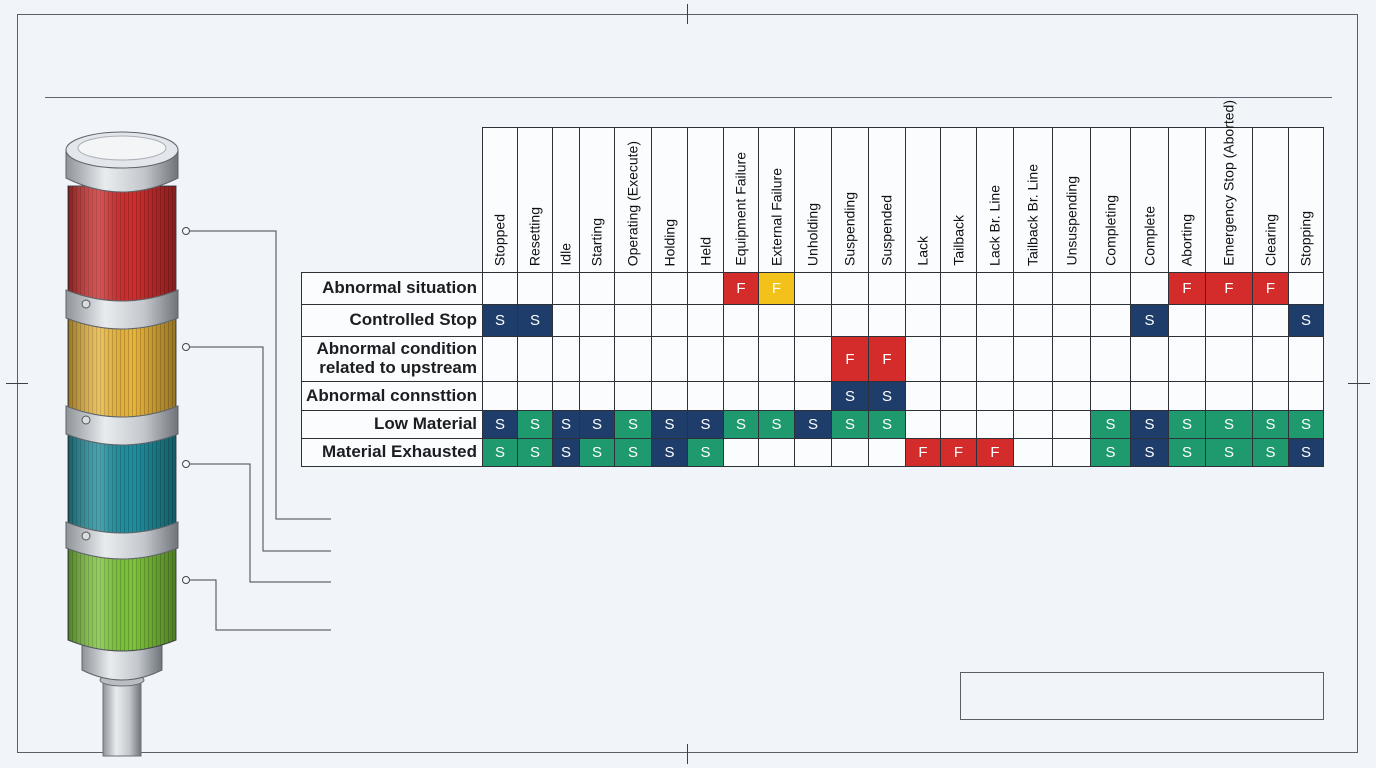  I want to click on column-header-label: Idle, so click(565, 254).